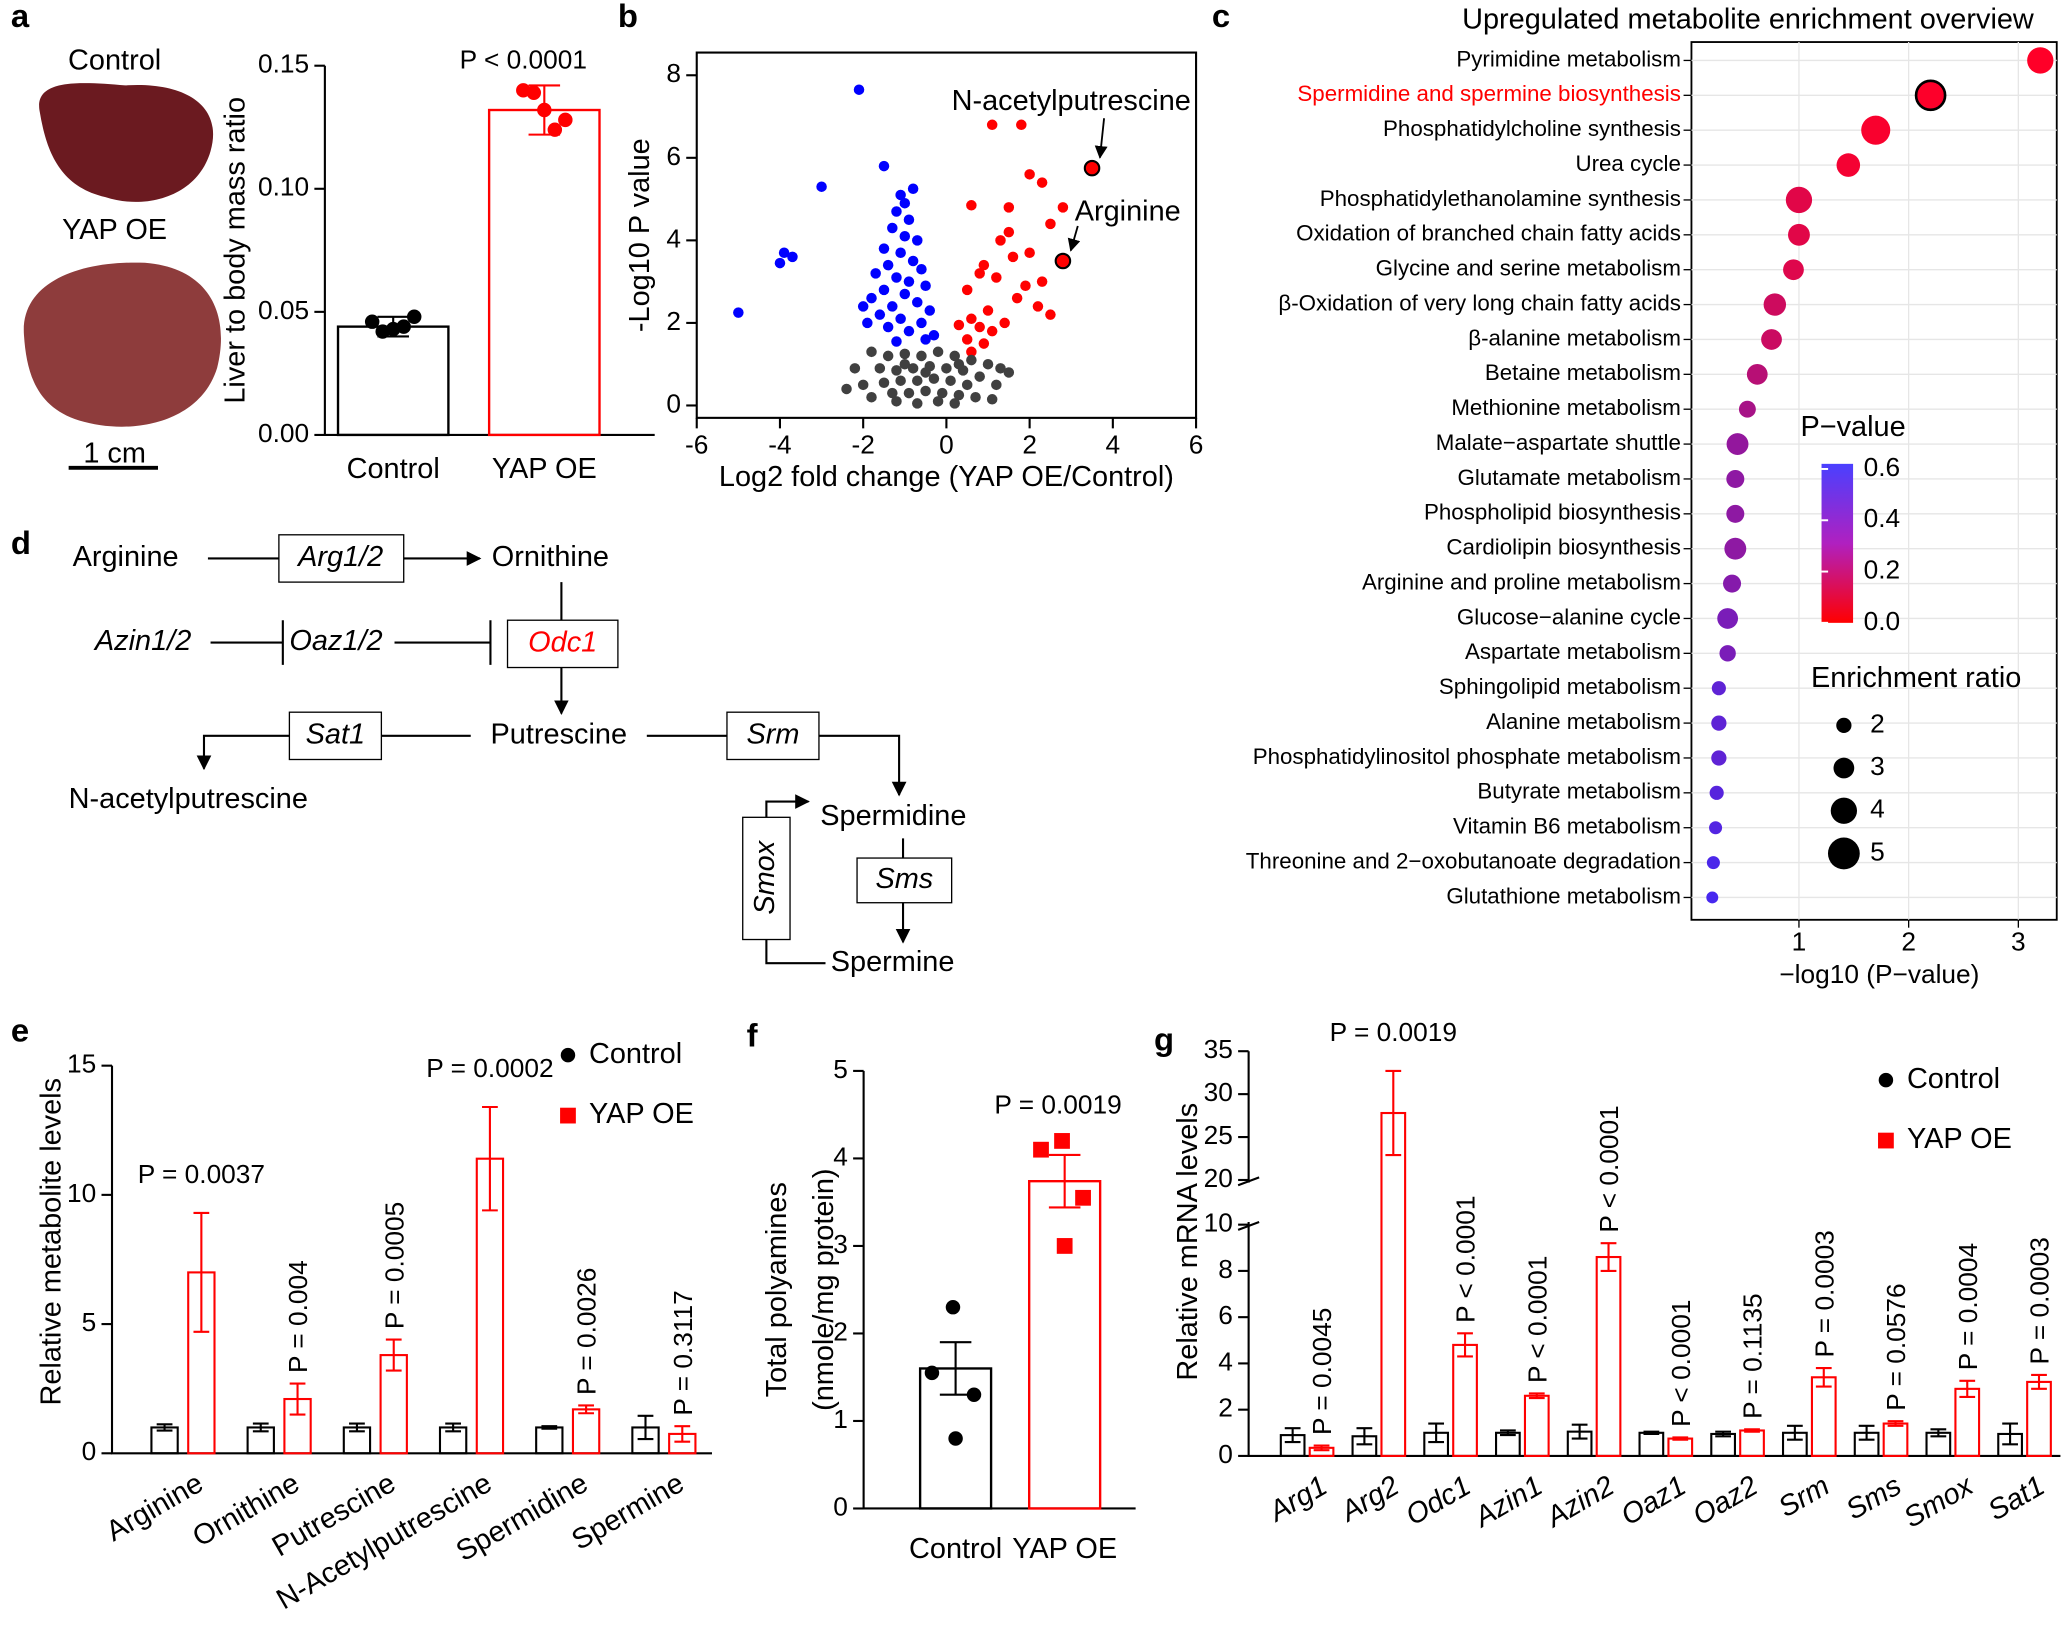  I want to click on color-bar, so click(1837, 543).